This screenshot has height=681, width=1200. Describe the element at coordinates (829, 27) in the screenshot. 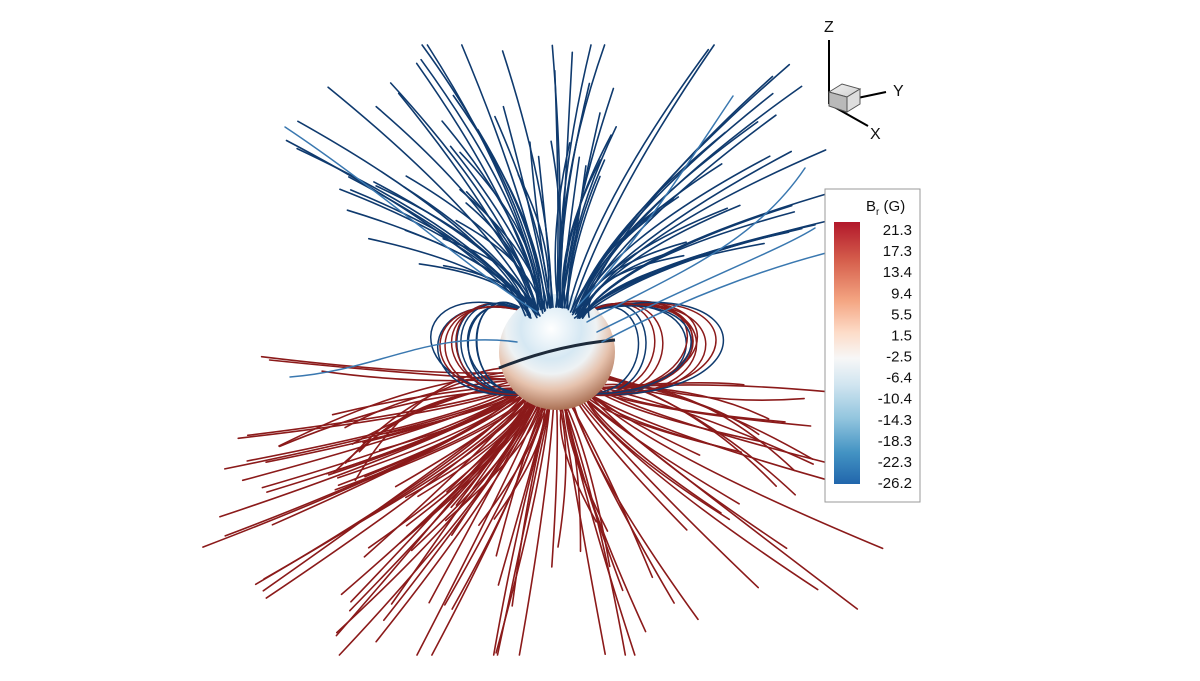

I see `z-axis-label: Z` at that location.